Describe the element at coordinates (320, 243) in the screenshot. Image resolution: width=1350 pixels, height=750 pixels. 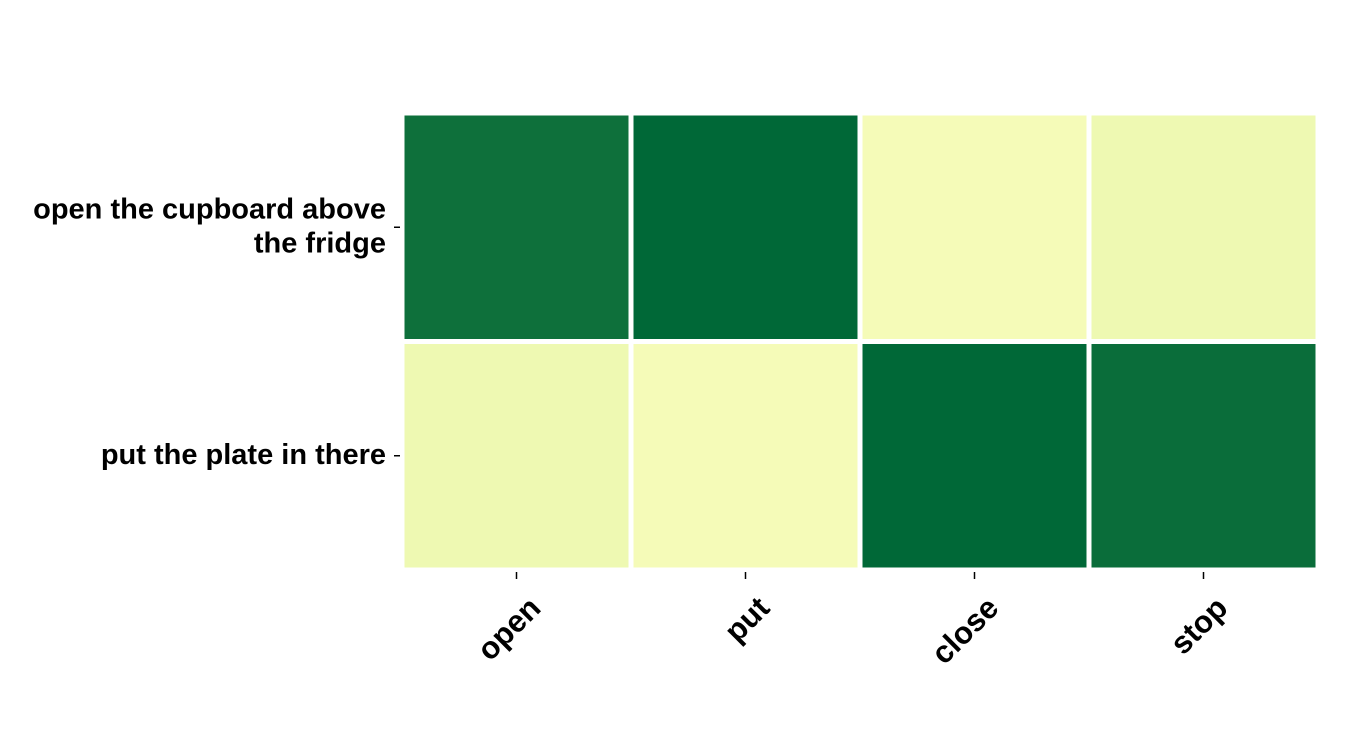
I see `y-tick-label-line: the fridge` at that location.